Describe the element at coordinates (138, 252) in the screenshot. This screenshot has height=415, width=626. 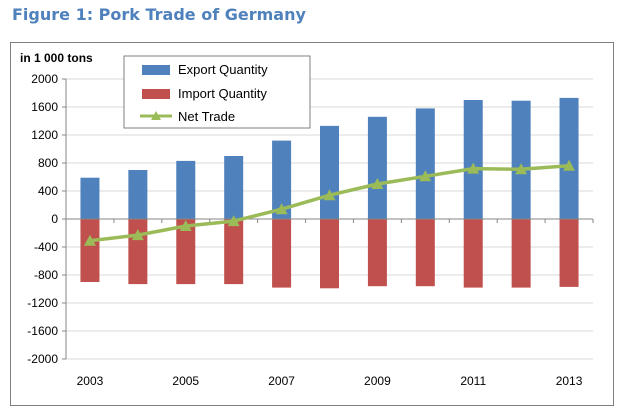
I see `bar-import-2004` at that location.